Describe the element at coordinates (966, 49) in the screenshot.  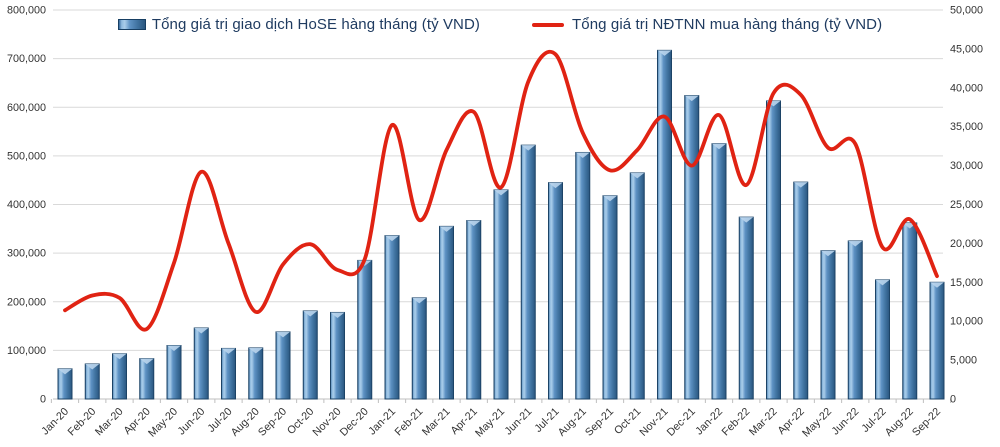
I see `y-axis-right-label: 45,000` at that location.